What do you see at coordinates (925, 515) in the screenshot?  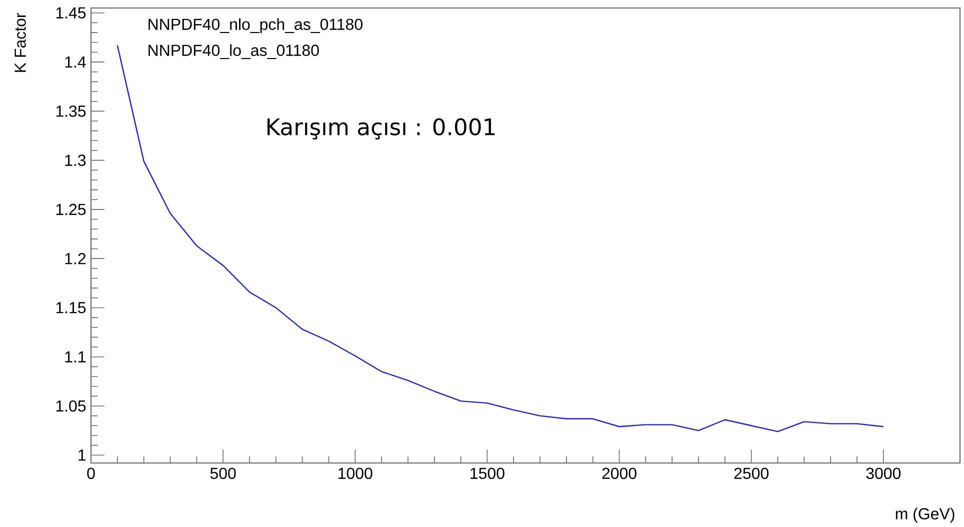 I see `x-axis-title: m (GeV)` at bounding box center [925, 515].